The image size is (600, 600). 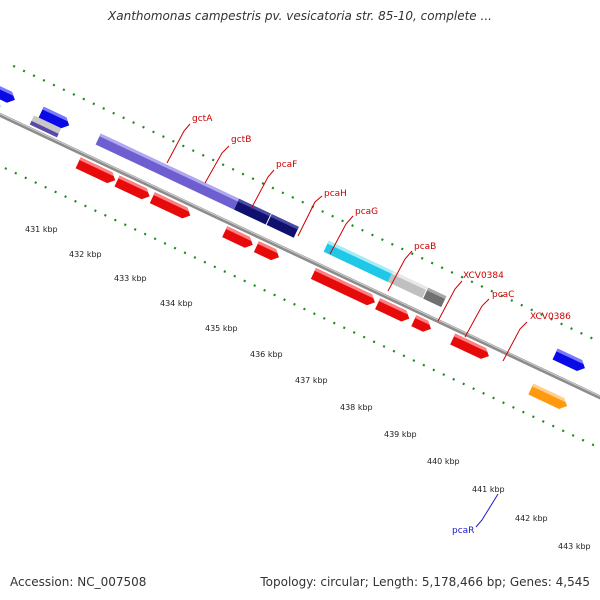 What do you see at coordinates (356, 407) in the screenshot?
I see `kbp-label: 438 kbp` at bounding box center [356, 407].